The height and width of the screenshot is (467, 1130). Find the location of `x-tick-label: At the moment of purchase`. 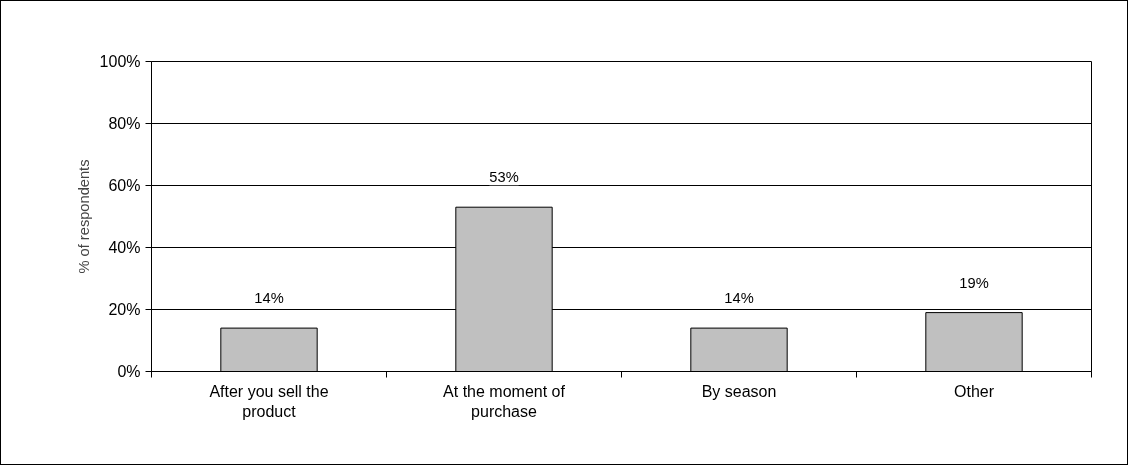

x-tick-label: At the moment of purchase is located at coordinates (504, 401).